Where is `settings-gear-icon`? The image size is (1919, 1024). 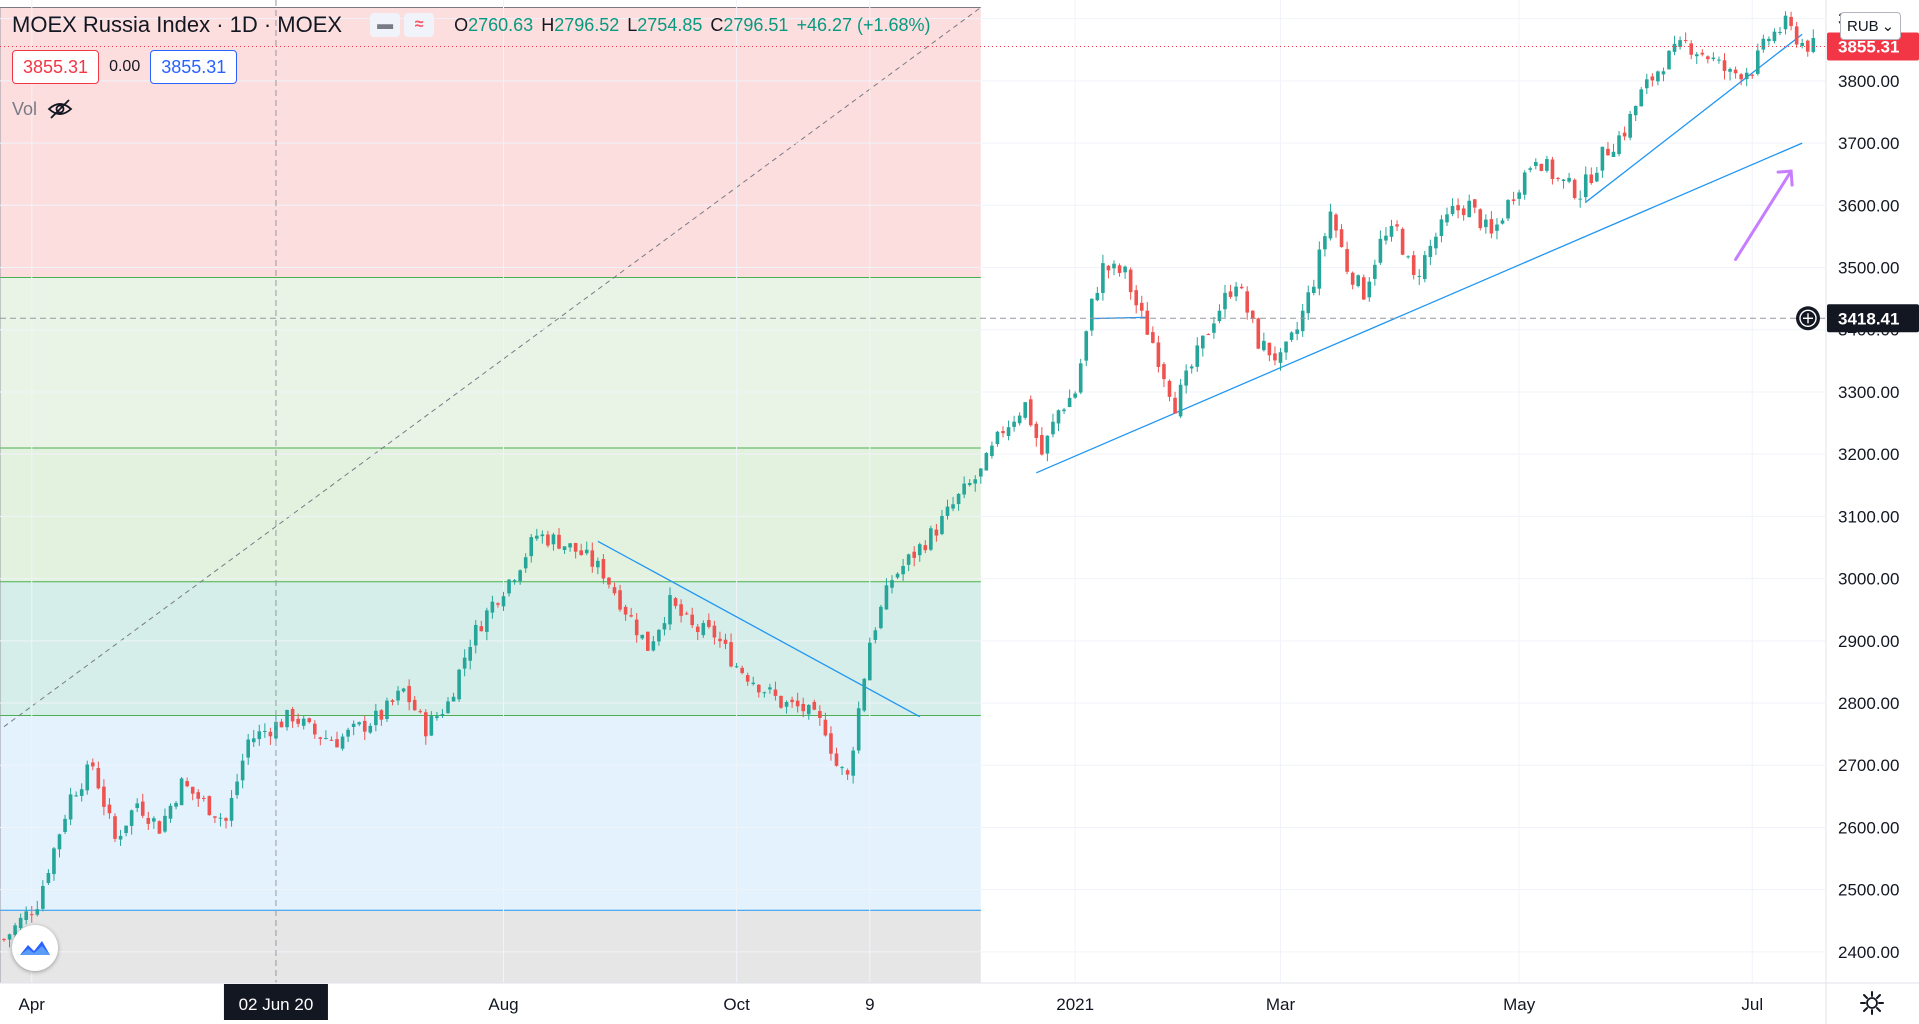 settings-gear-icon is located at coordinates (1872, 1003).